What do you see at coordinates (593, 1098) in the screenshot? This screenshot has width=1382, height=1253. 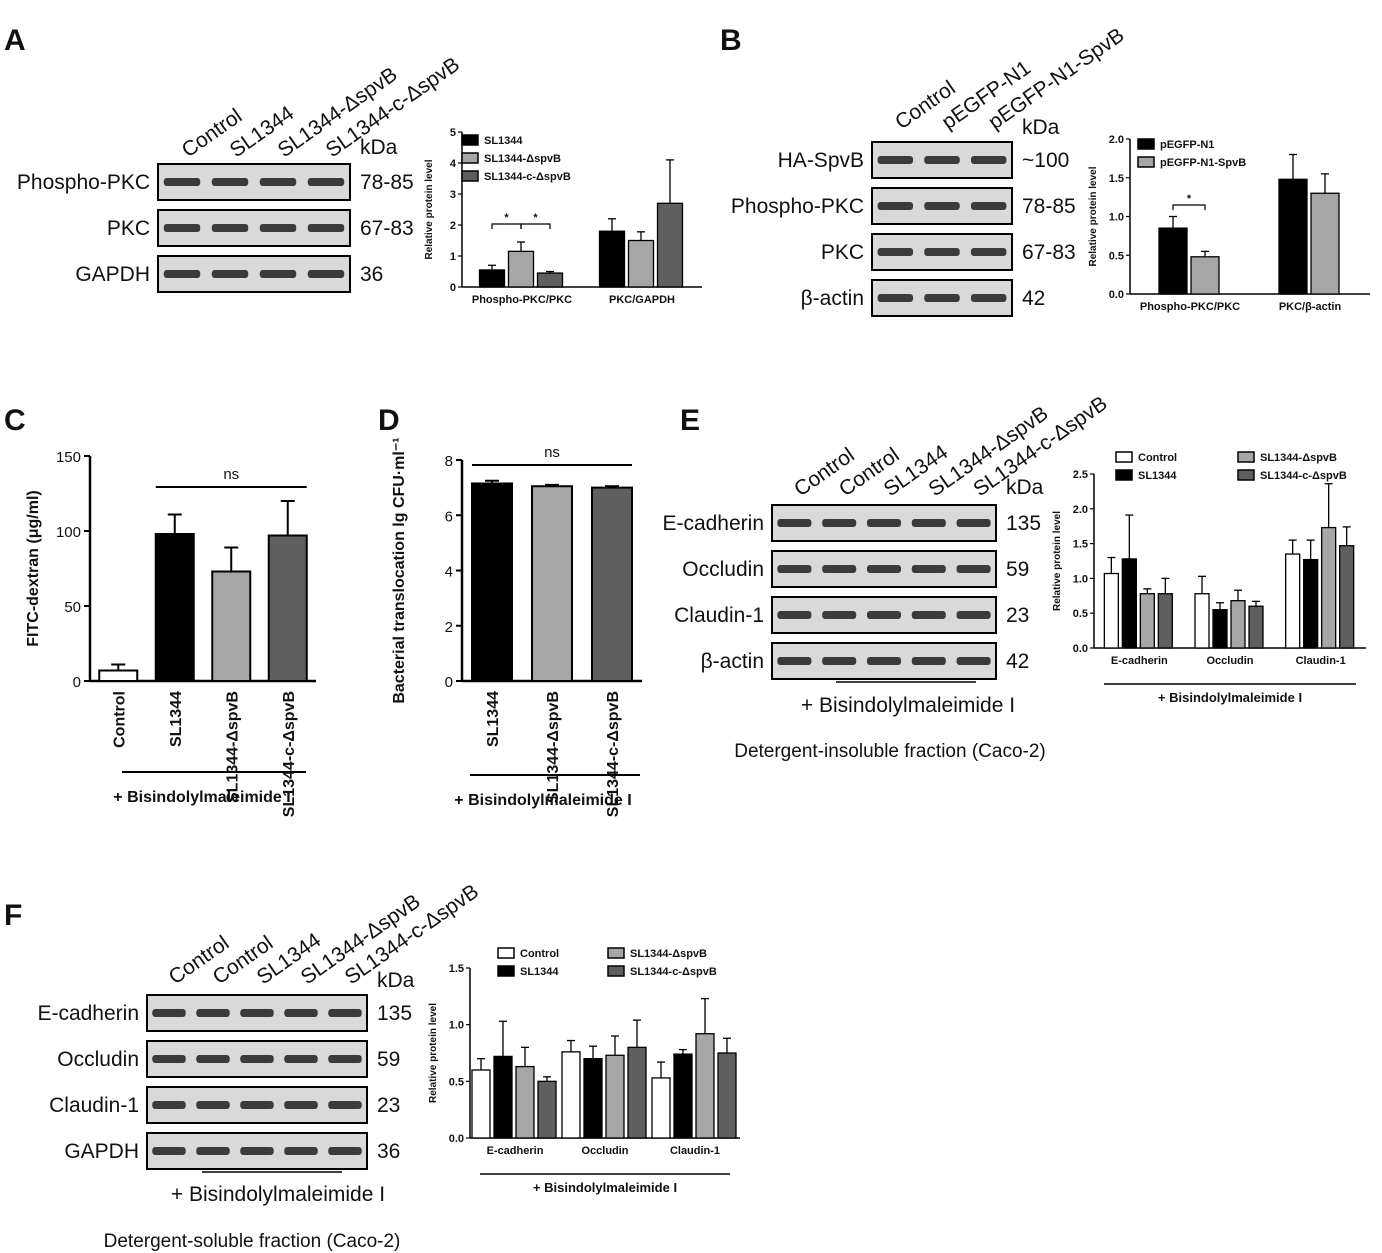 I see `f-bar-sl1344-occludin` at bounding box center [593, 1098].